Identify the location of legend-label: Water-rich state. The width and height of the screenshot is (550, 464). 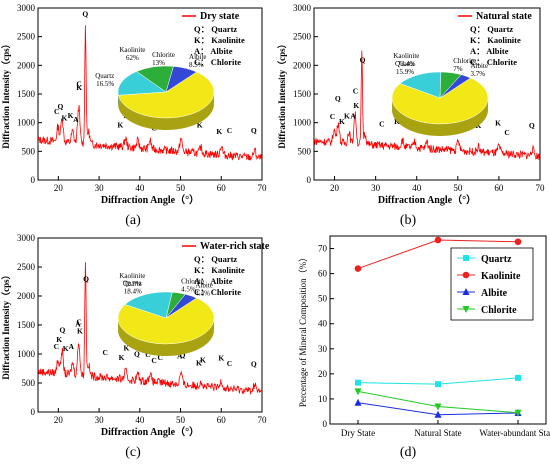
(235, 246).